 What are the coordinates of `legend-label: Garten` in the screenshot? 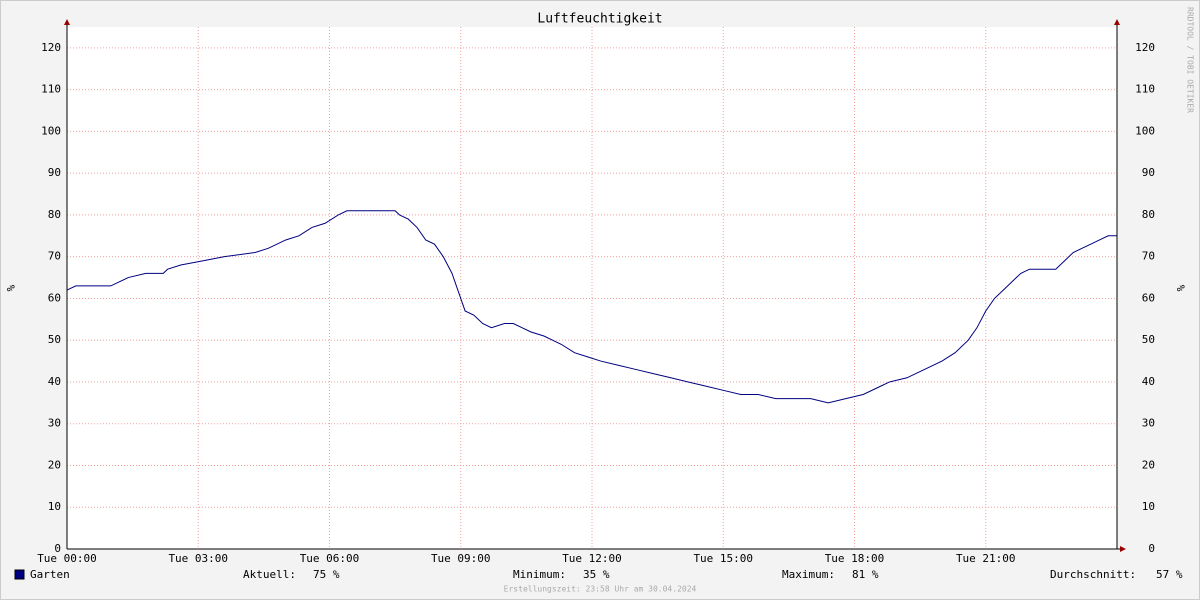 It's located at (50, 574).